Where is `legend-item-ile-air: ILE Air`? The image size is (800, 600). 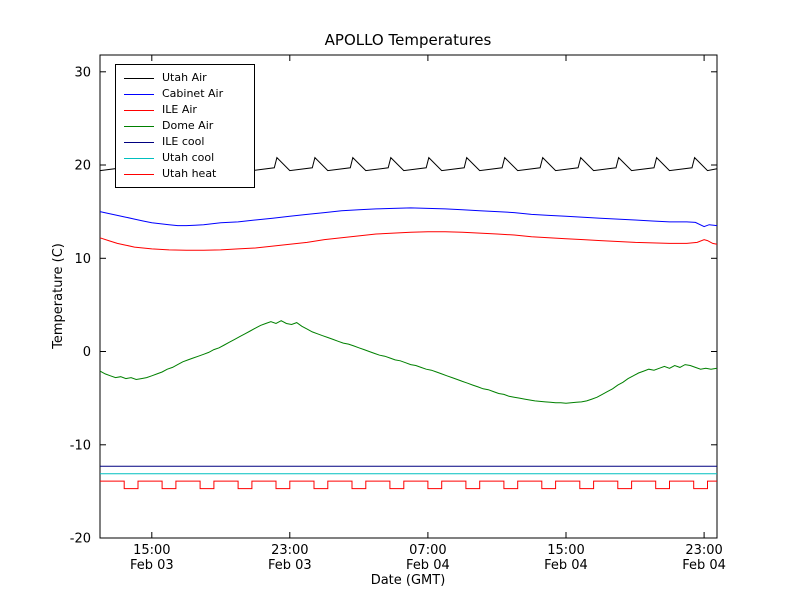 legend-item-ile-air: ILE Air is located at coordinates (186, 110).